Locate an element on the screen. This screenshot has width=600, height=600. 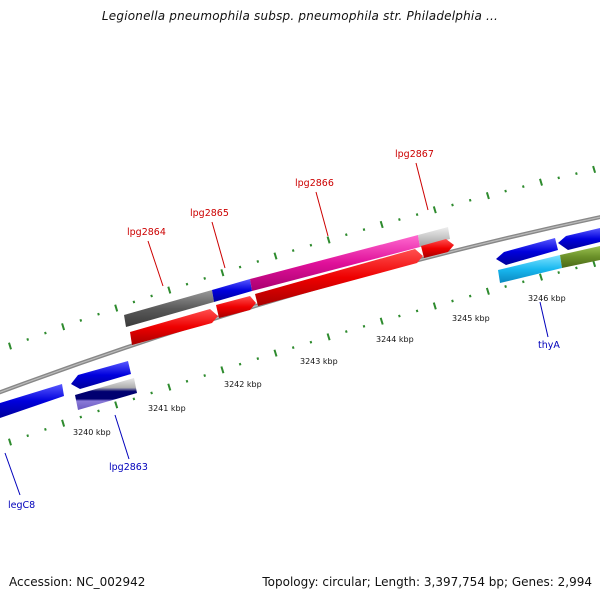
gene-bar-olive is located at coordinates (580, 257).